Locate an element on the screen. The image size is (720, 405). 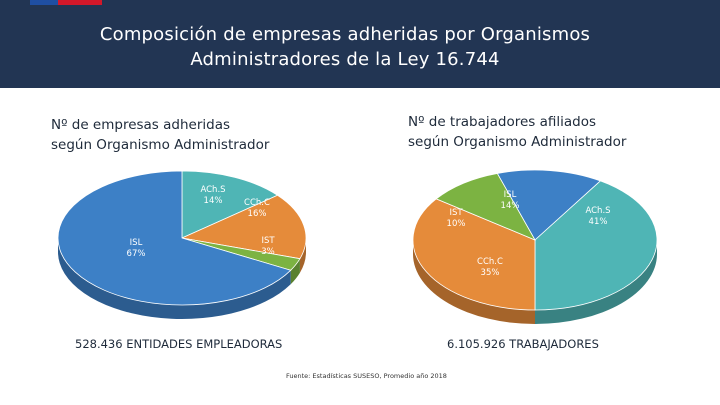
right-label-isl: ISL is located at coordinates (510, 195).